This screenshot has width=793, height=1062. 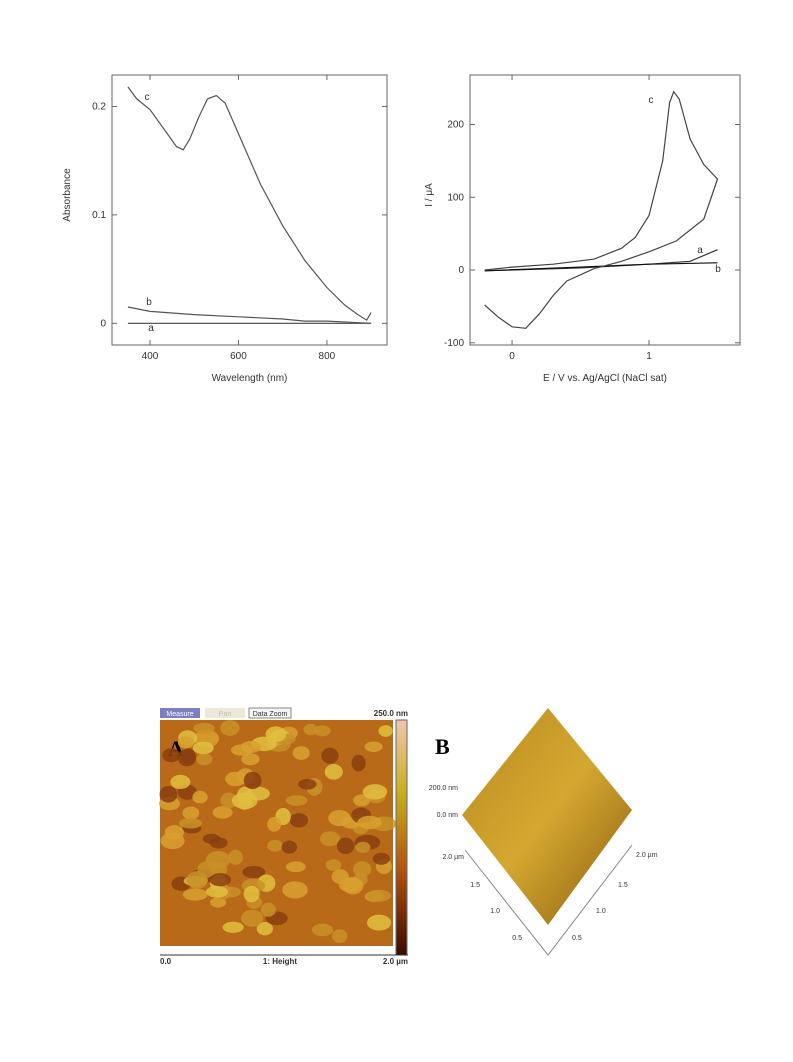 What do you see at coordinates (391, 713) in the screenshot?
I see `scale-label: 250.0 nm` at bounding box center [391, 713].